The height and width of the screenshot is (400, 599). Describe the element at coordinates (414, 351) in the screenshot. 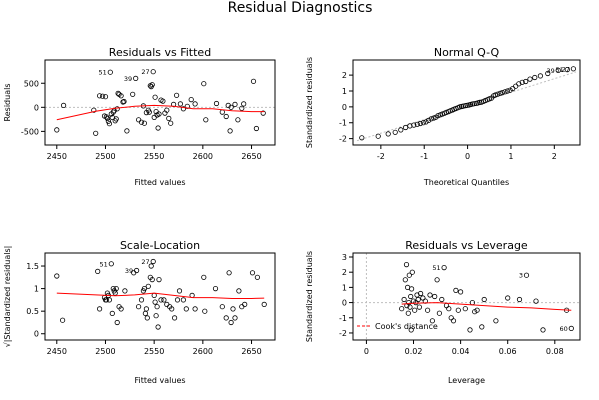

I see `x-tick-label: 0.02` at that location.